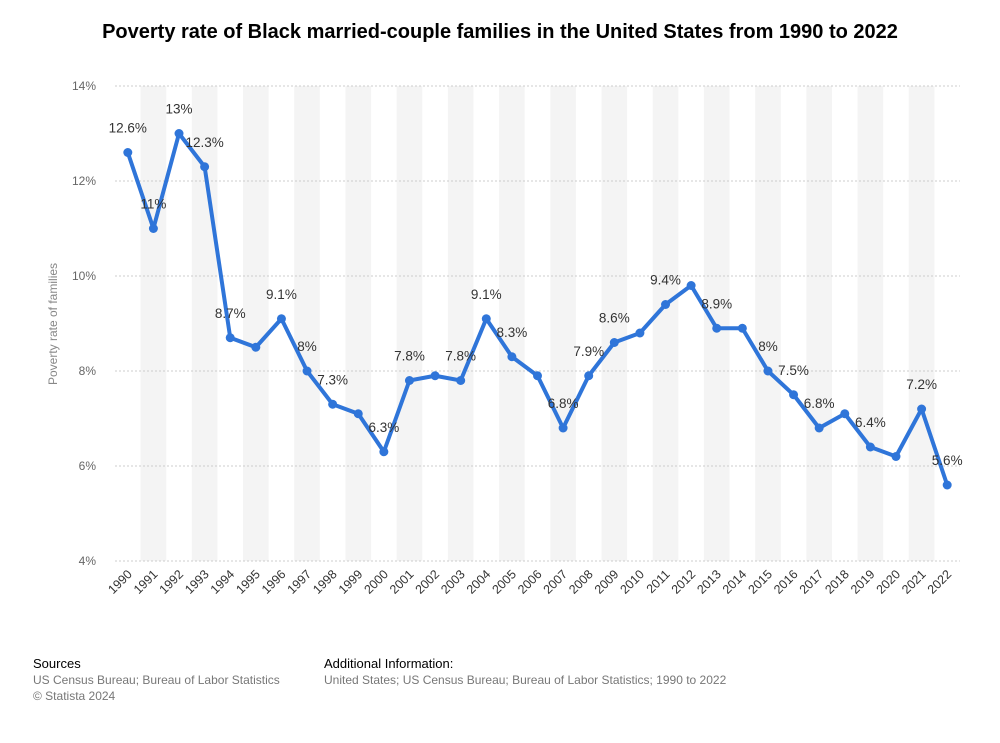 The height and width of the screenshot is (743, 1000). Describe the element at coordinates (921, 384) in the screenshot. I see `data-label: 7.2%` at that location.